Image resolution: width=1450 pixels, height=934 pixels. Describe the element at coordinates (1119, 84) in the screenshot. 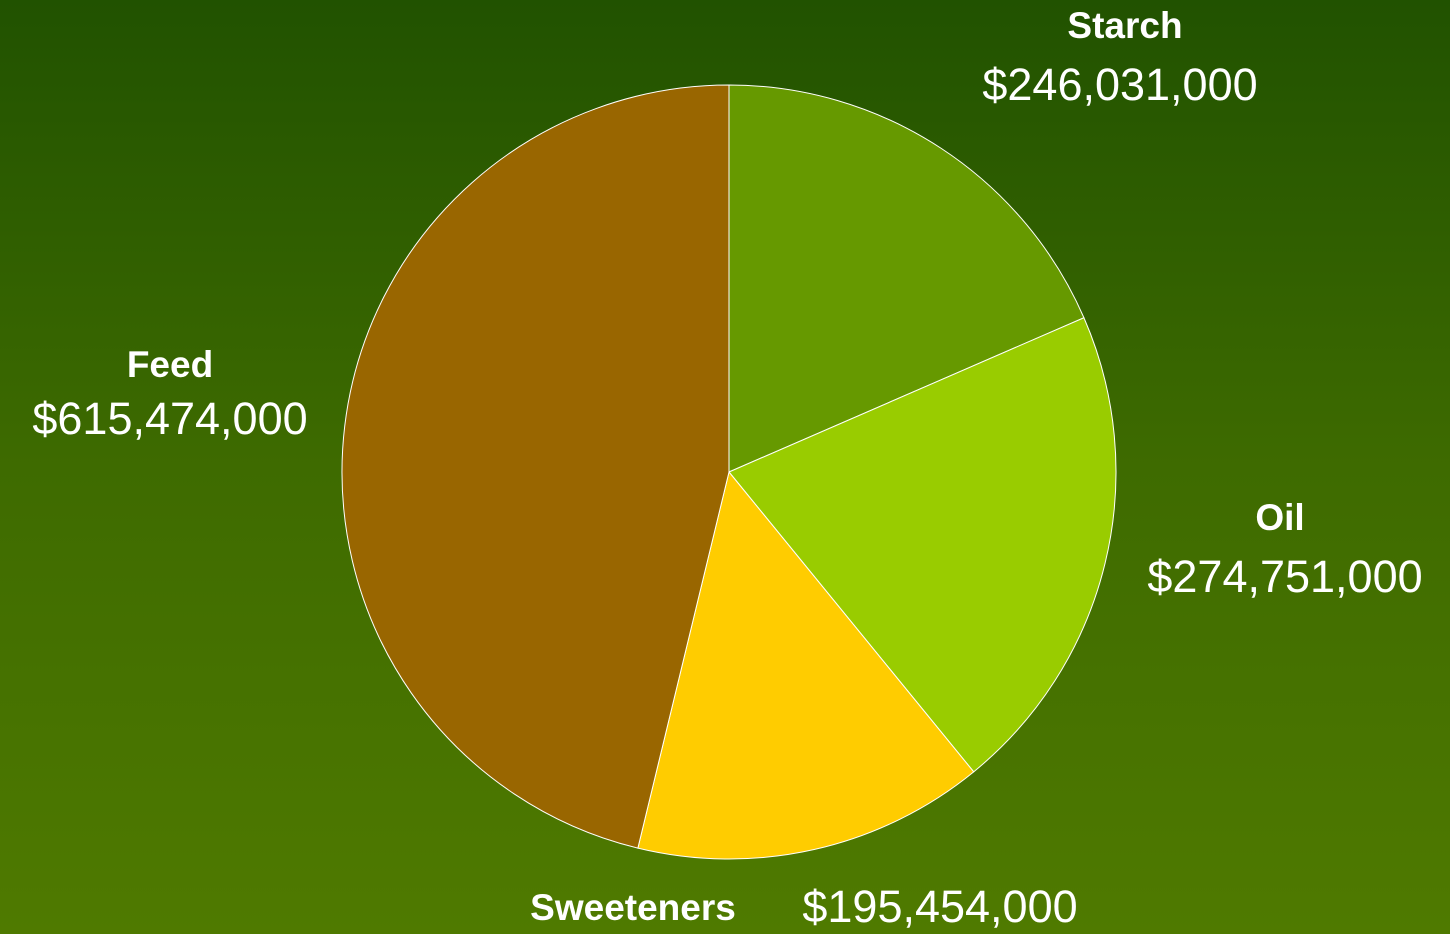

I see `slice-value-label: $246,031,000` at that location.